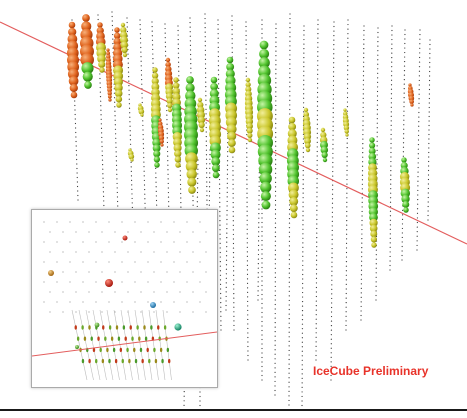 The image size is (467, 418). I want to click on inset-string, so click(147, 345).